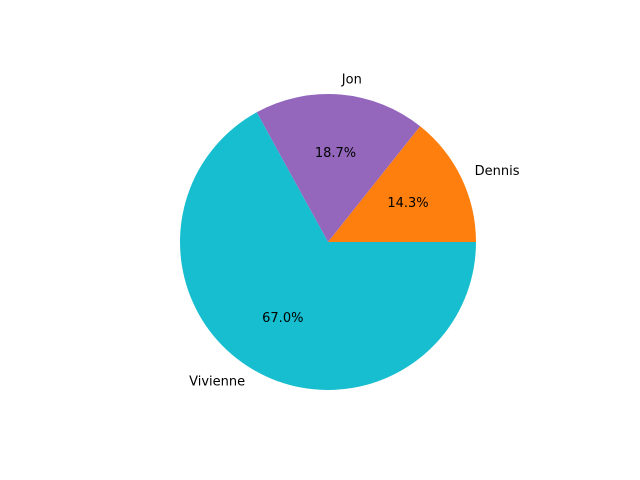 This screenshot has width=640, height=480. I want to click on slice-label-dennis: Dennis, so click(497, 171).